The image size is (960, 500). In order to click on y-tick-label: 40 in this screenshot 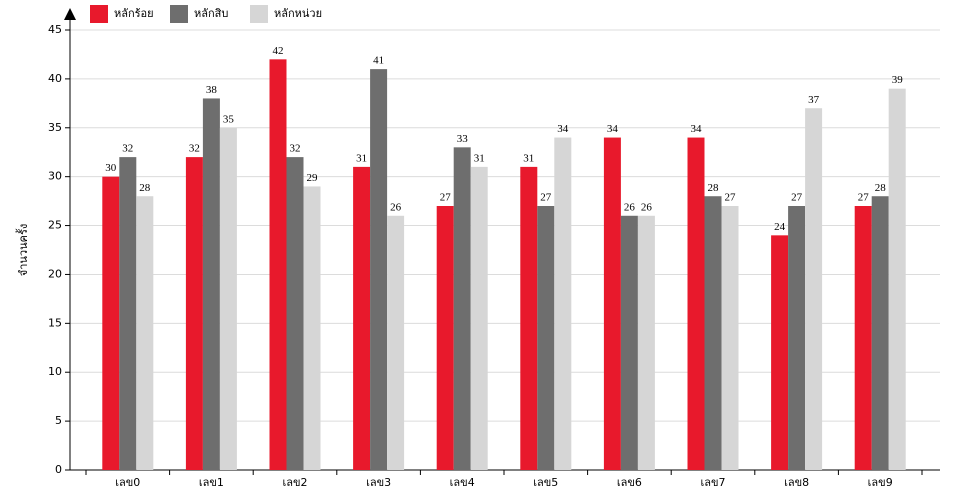, I will do `click(55, 78)`.